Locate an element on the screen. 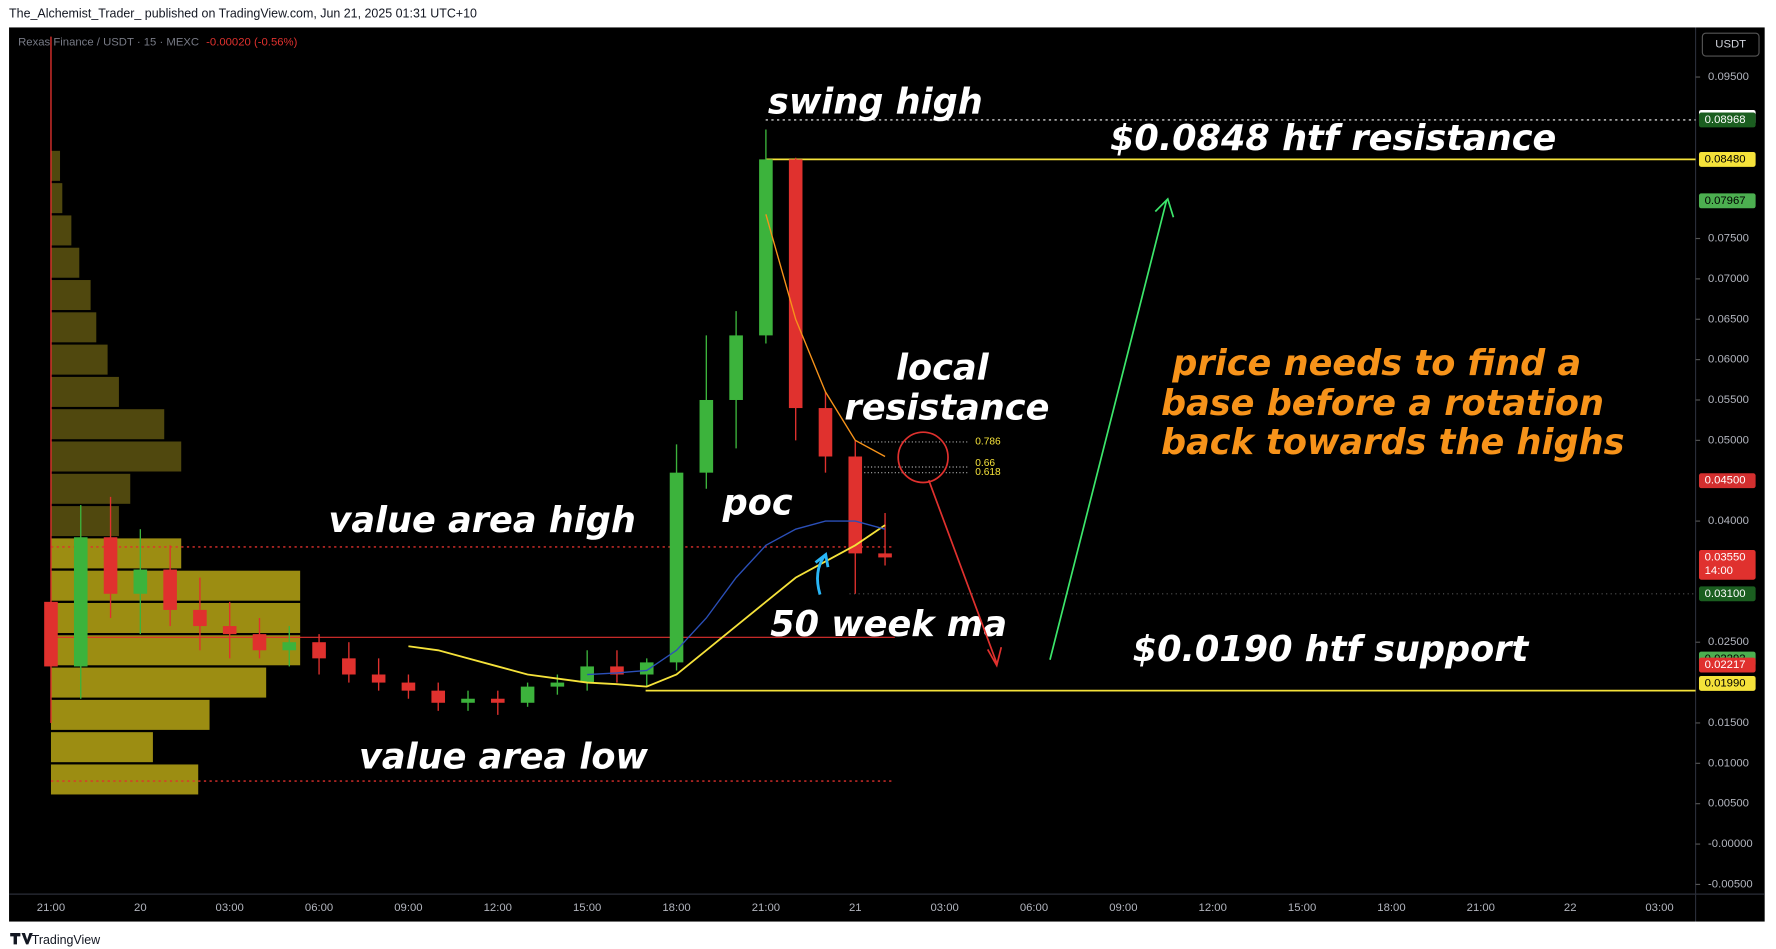 Image resolution: width=1776 pixels, height=949 pixels. y-tick-label: 0.05000 is located at coordinates (1728, 440).